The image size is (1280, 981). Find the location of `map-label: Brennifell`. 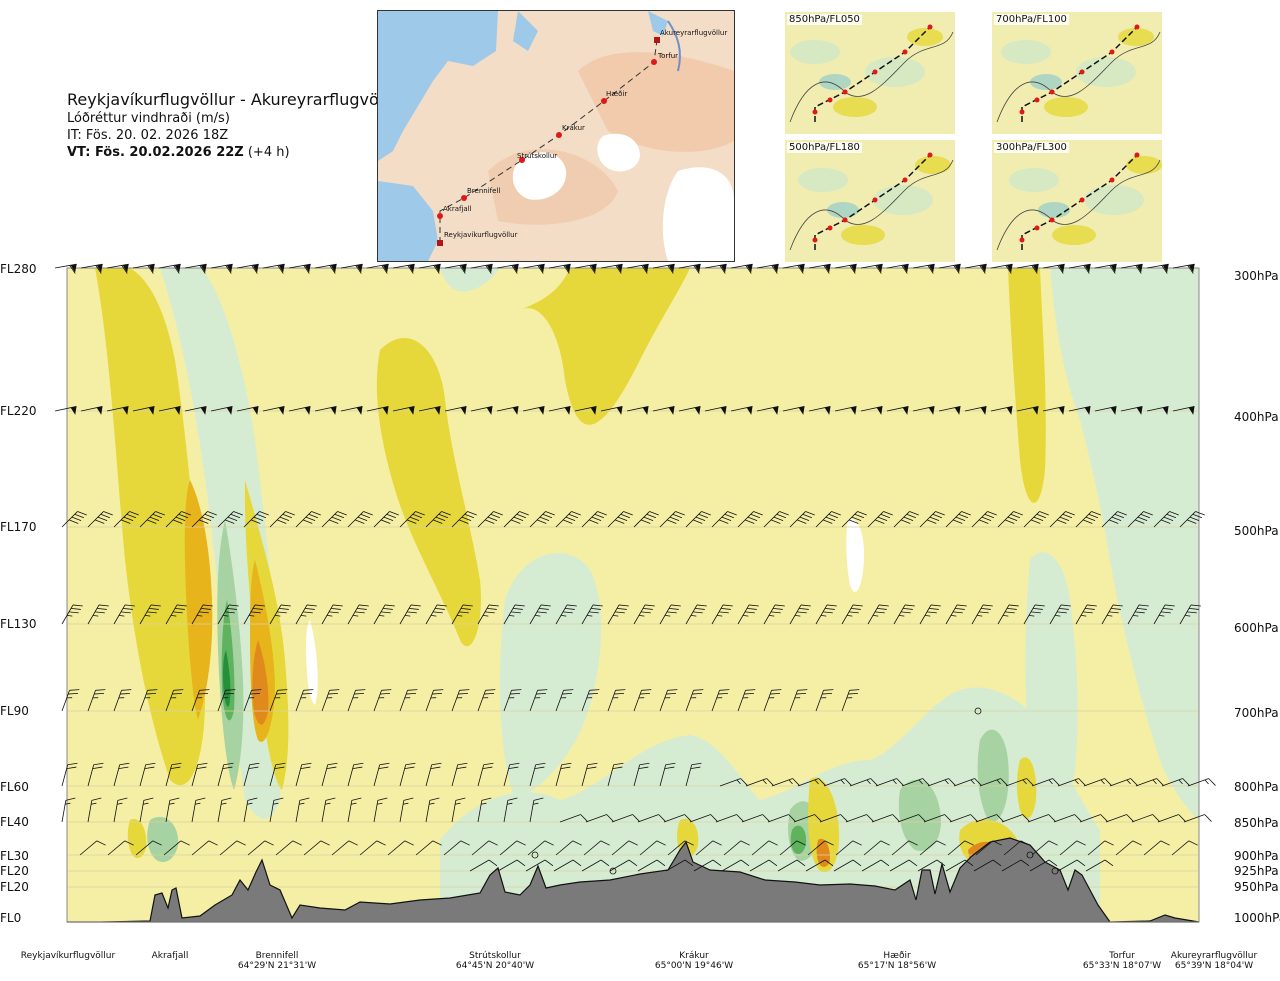

map-label: Brennifell is located at coordinates (483, 191).